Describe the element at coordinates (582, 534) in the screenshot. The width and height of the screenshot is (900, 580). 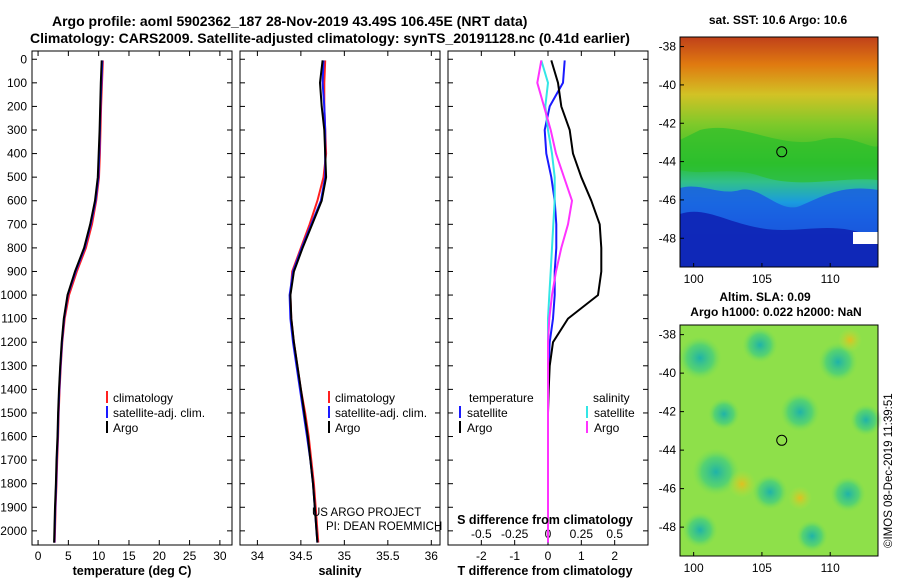
I see `top-tick-label: 0.25` at that location.